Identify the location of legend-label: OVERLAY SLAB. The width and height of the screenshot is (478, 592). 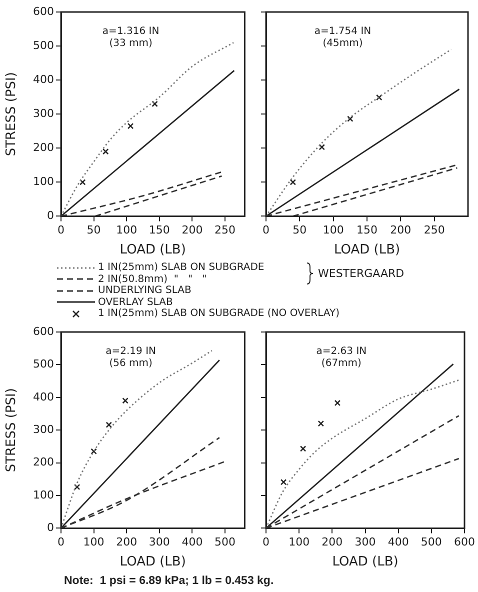
(135, 302).